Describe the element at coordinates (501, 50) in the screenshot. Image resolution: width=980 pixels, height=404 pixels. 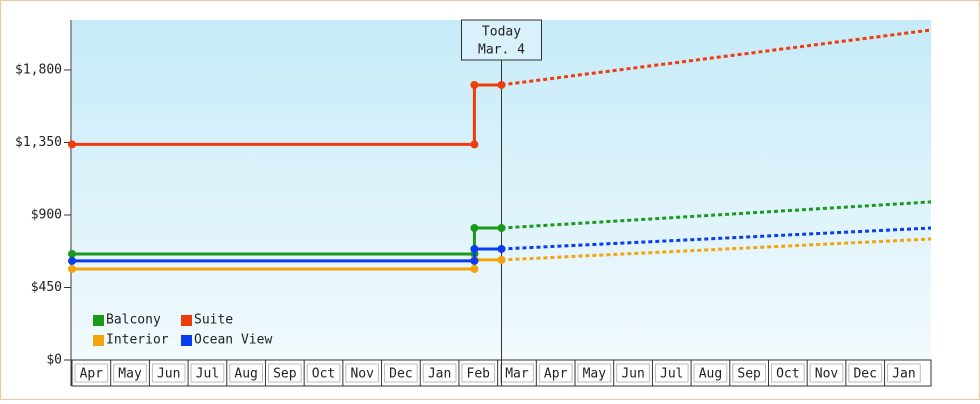
I see `today-date: Mar. 4` at that location.